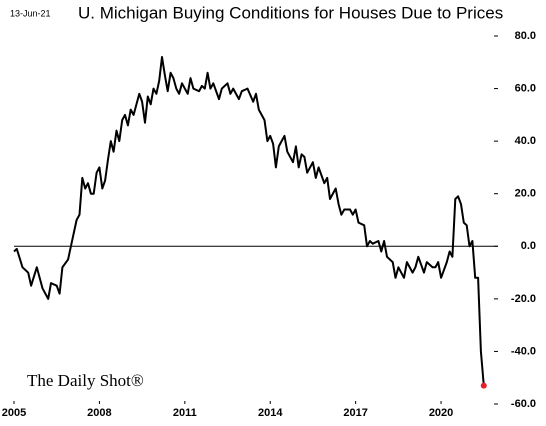  Describe the element at coordinates (483, 385) in the screenshot. I see `last-point` at that location.